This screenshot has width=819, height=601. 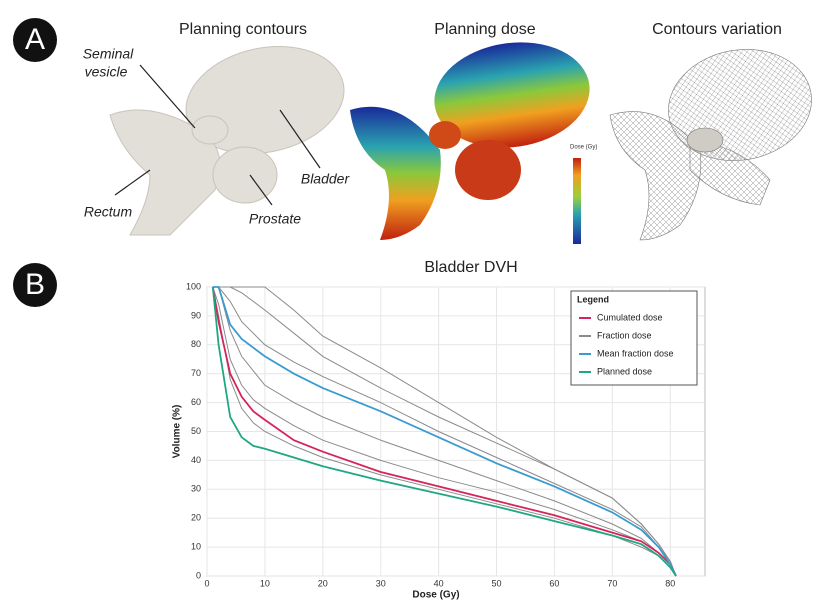 I want to click on y-tick-label: 10, so click(x=196, y=546).